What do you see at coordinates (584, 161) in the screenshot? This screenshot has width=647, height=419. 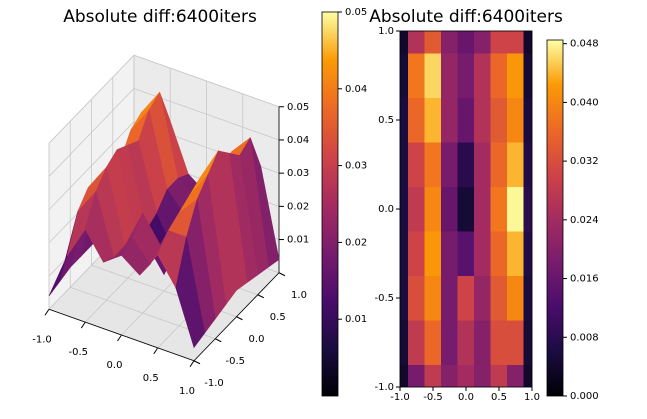 I see `colorbar-tick-label: 0.032` at bounding box center [584, 161].